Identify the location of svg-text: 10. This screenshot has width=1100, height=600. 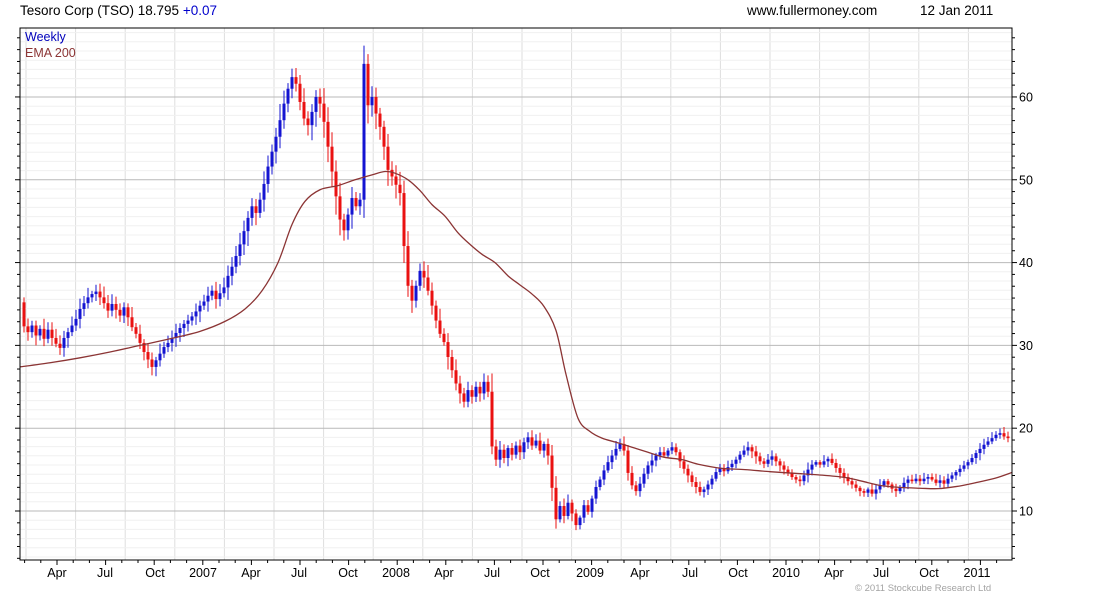
(1026, 512).